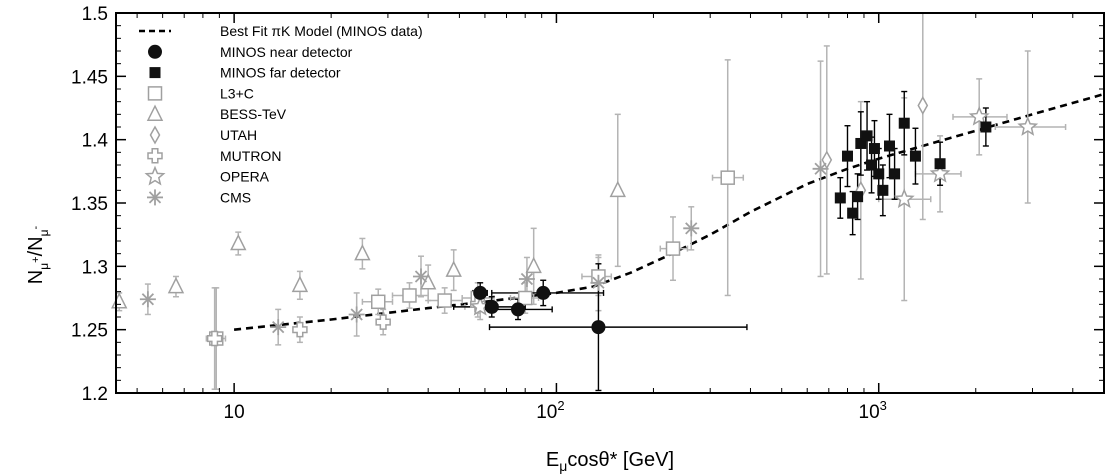 Image resolution: width=1112 pixels, height=474 pixels. I want to click on legend-label-far: MINOS far detector, so click(280, 73).